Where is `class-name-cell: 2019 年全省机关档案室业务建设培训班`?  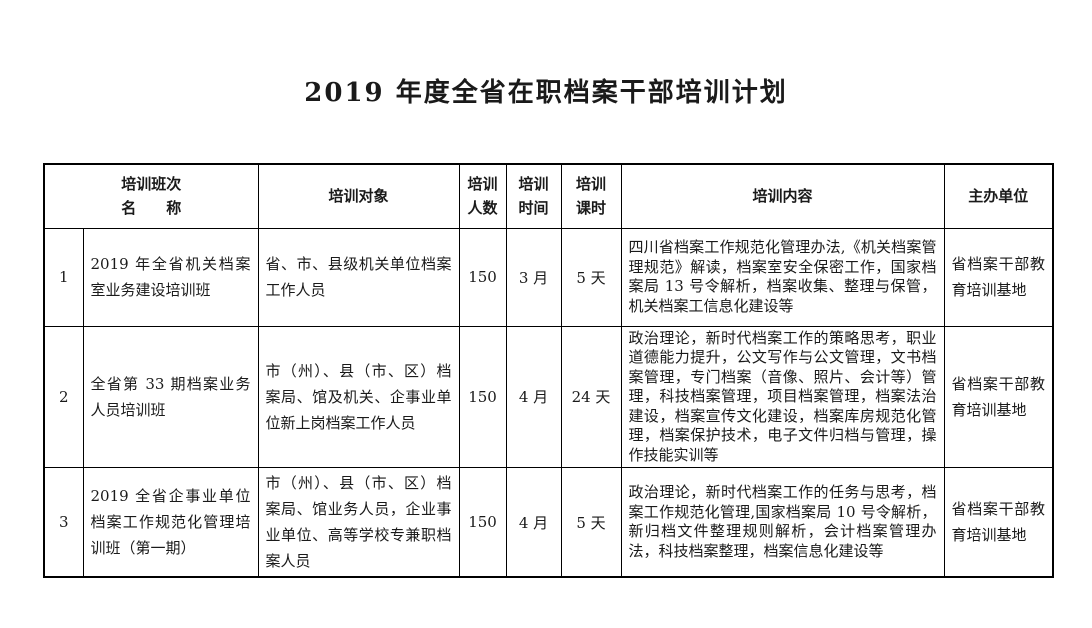
class-name-cell: 2019 年全省机关档案室业务建设培训班 is located at coordinates (170, 277).